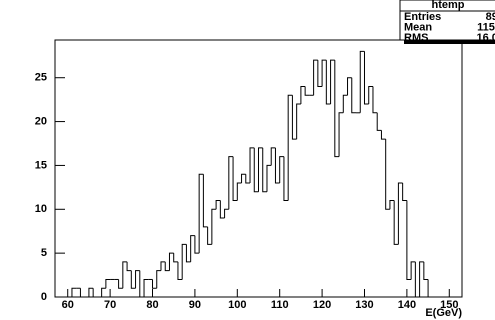  I want to click on x-tick-label: 110, so click(280, 305).